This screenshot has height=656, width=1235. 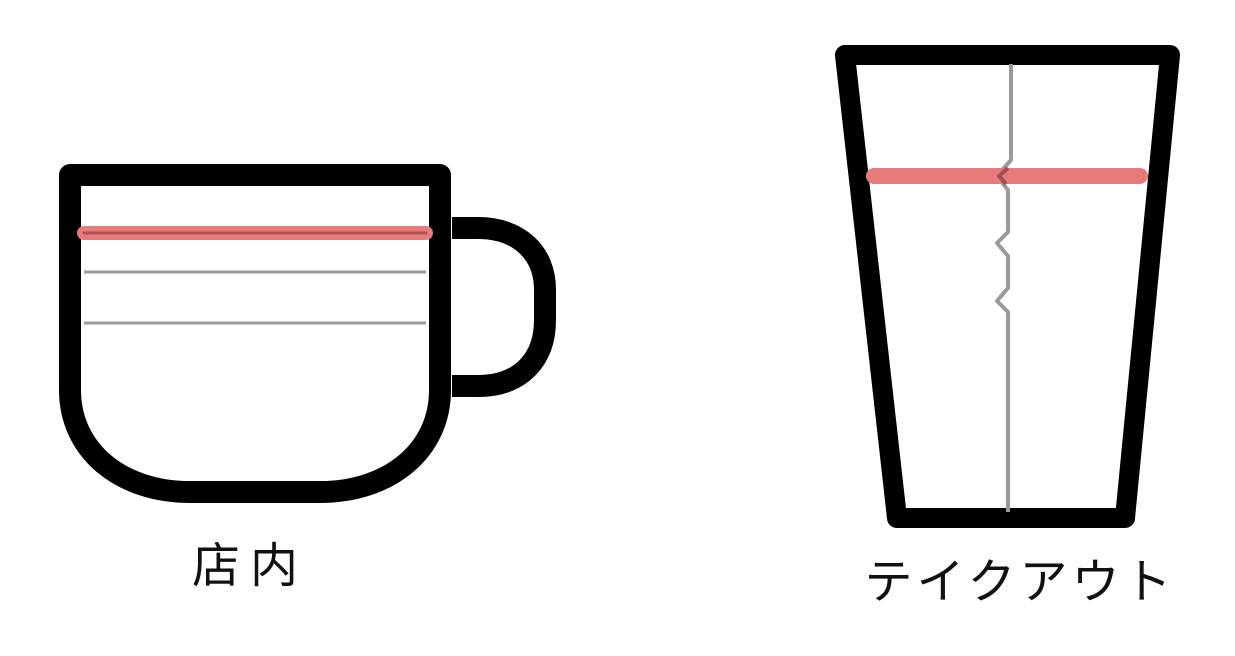 What do you see at coordinates (504, 307) in the screenshot?
I see `mug-handle` at bounding box center [504, 307].